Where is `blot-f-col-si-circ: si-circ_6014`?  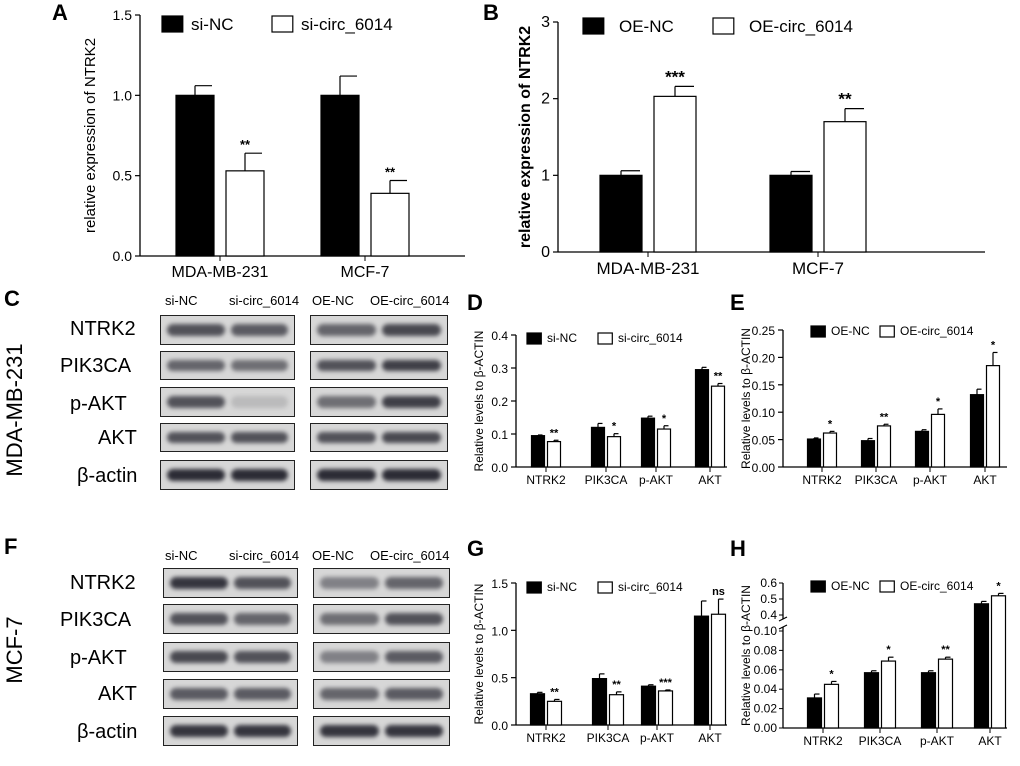
blot-f-col-si-circ: si-circ_6014 is located at coordinates (264, 555).